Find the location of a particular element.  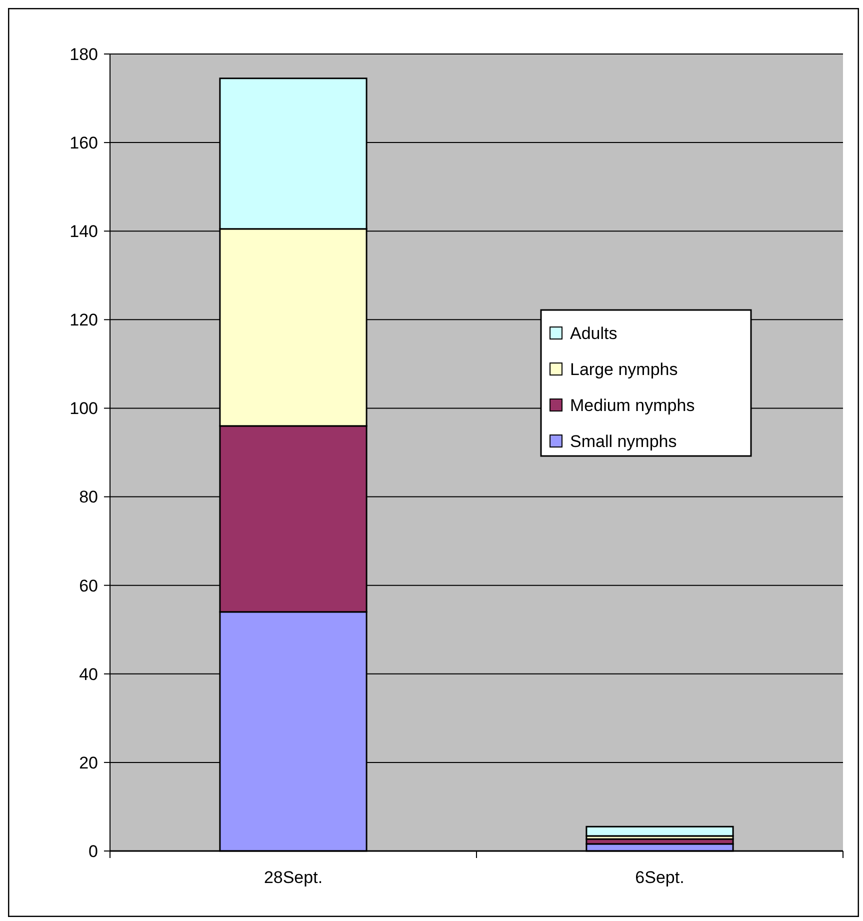

x-tick-label: 6Sept. is located at coordinates (659, 877).